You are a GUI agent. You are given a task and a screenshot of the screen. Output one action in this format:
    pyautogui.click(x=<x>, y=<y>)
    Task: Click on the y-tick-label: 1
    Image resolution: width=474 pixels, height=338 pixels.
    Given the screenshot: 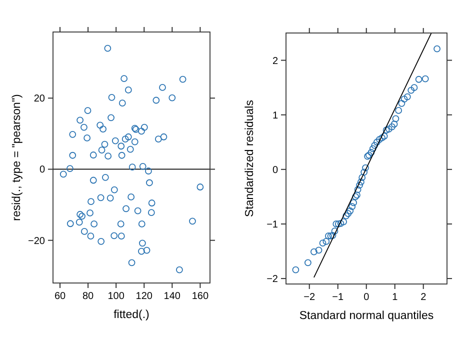 What is the action you would take?
    pyautogui.click(x=275, y=116)
    